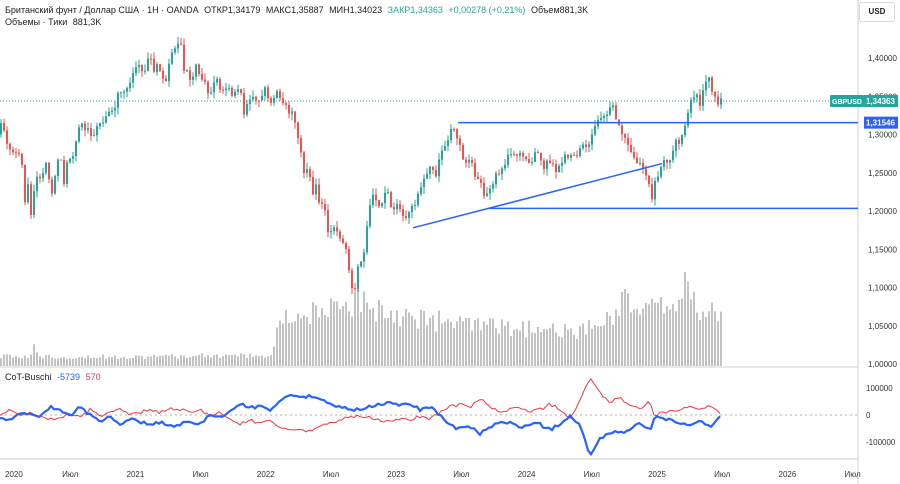 This screenshot has width=900, height=484. What do you see at coordinates (868, 415) in the screenshot?
I see `cot-tick-label: 0` at bounding box center [868, 415].